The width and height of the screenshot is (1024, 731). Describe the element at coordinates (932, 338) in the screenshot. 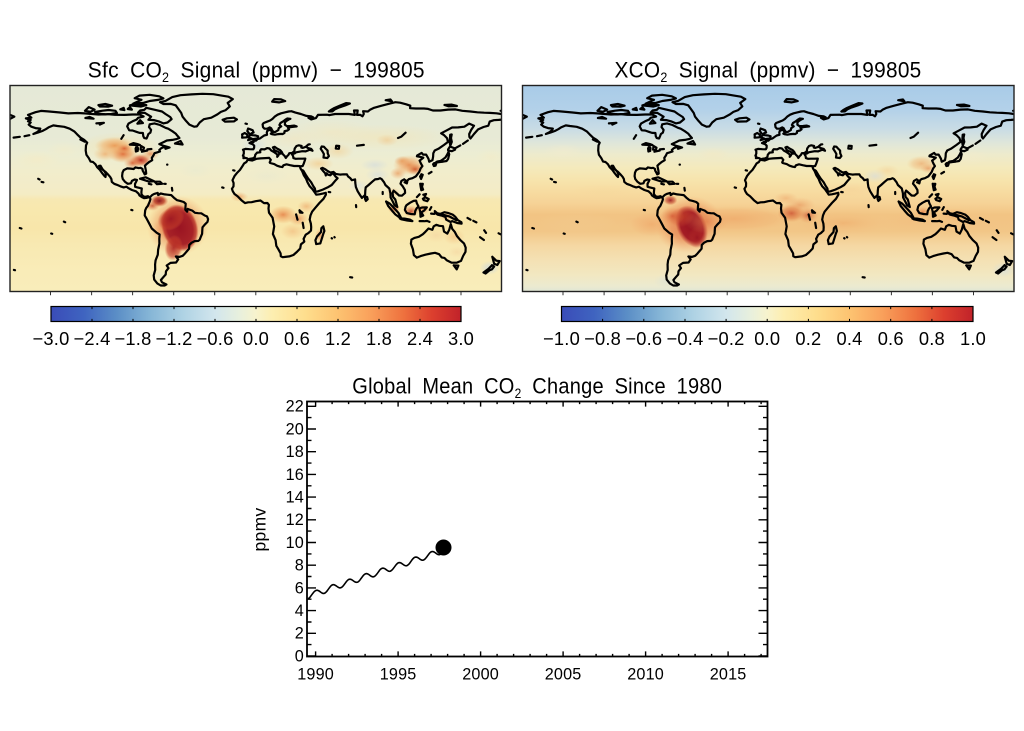

I see `svg-text: 0.8` at that location.